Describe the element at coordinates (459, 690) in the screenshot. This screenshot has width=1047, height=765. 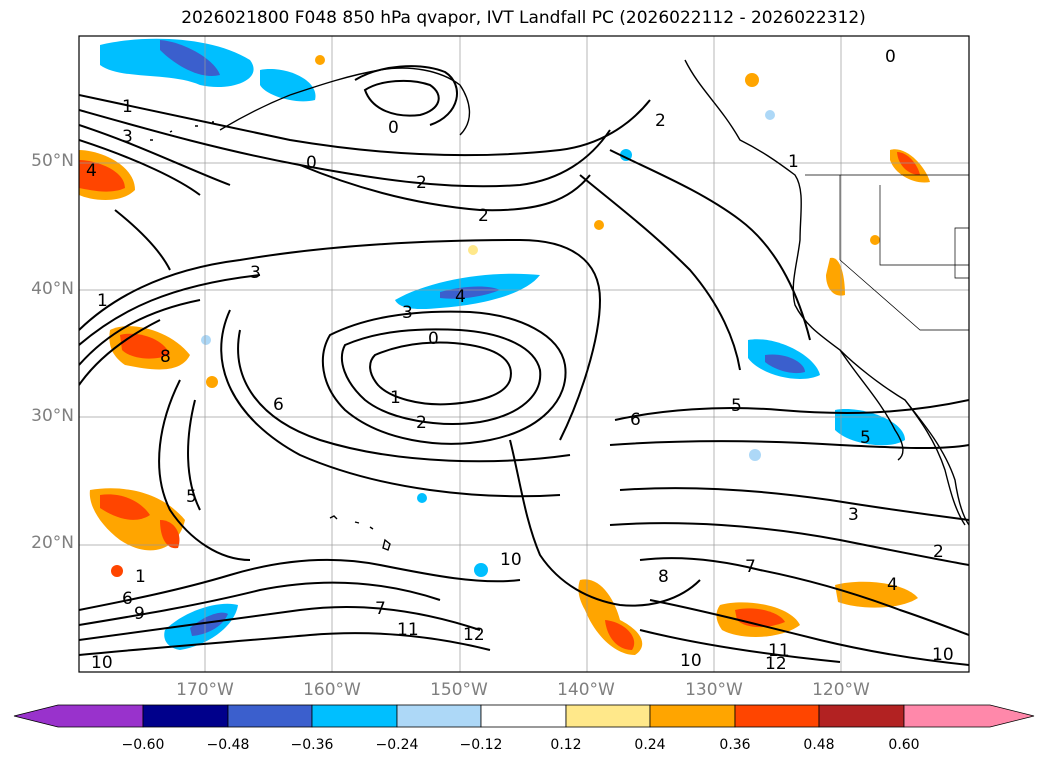
I see `lon-label-150w: 150°W` at that location.